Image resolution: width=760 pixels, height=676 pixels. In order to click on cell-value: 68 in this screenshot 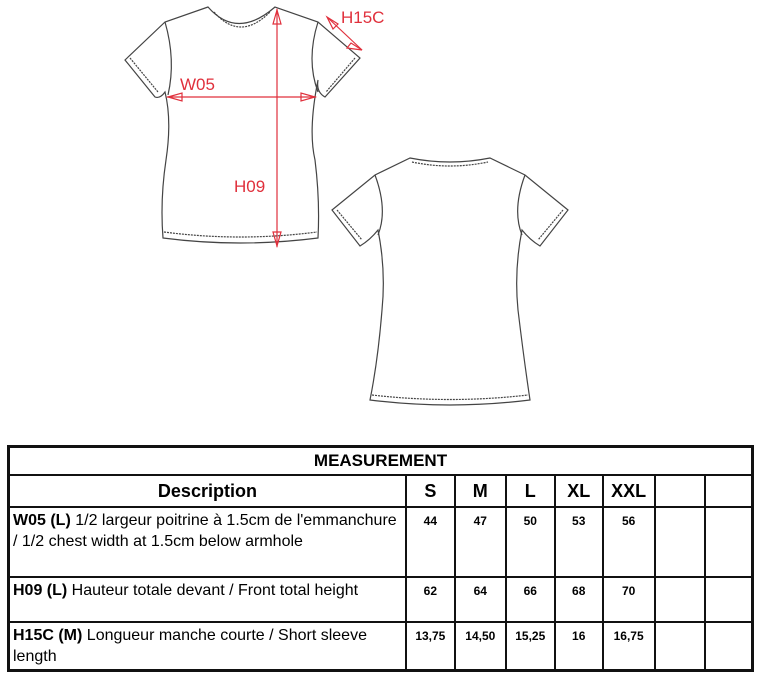, I will do `click(578, 599)`.